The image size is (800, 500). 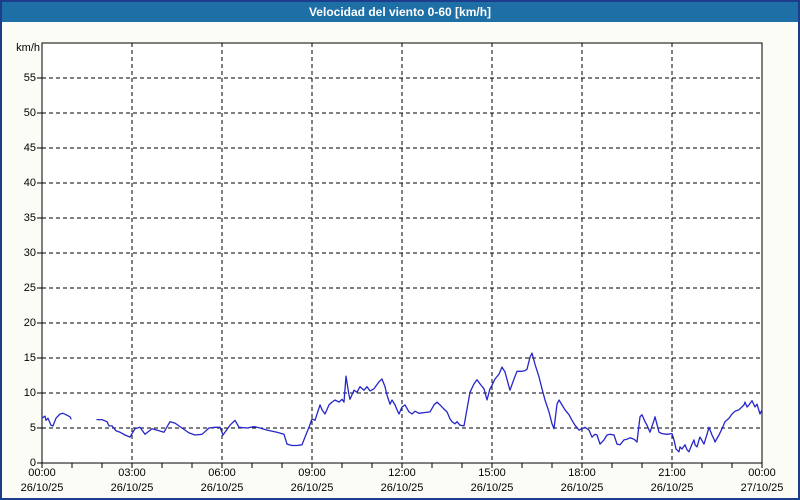 I want to click on x-tick-time-09:00: 09:00, so click(x=312, y=473).